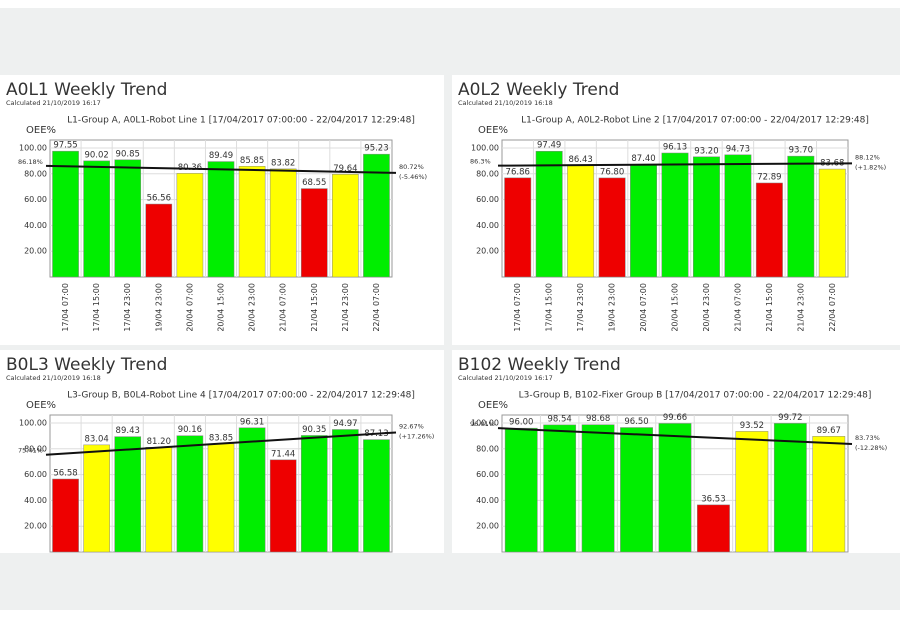  I want to click on data-label: 95.23, so click(376, 149).